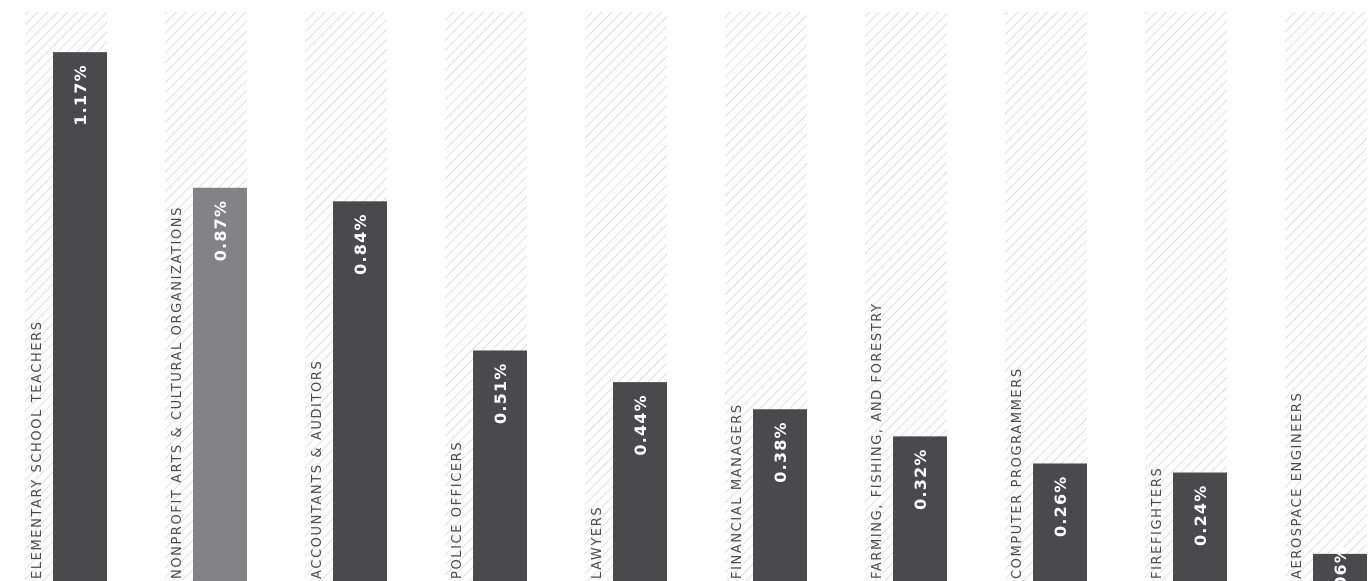 The width and height of the screenshot is (1372, 581). Describe the element at coordinates (1326, 296) in the screenshot. I see `hatch-column` at that location.